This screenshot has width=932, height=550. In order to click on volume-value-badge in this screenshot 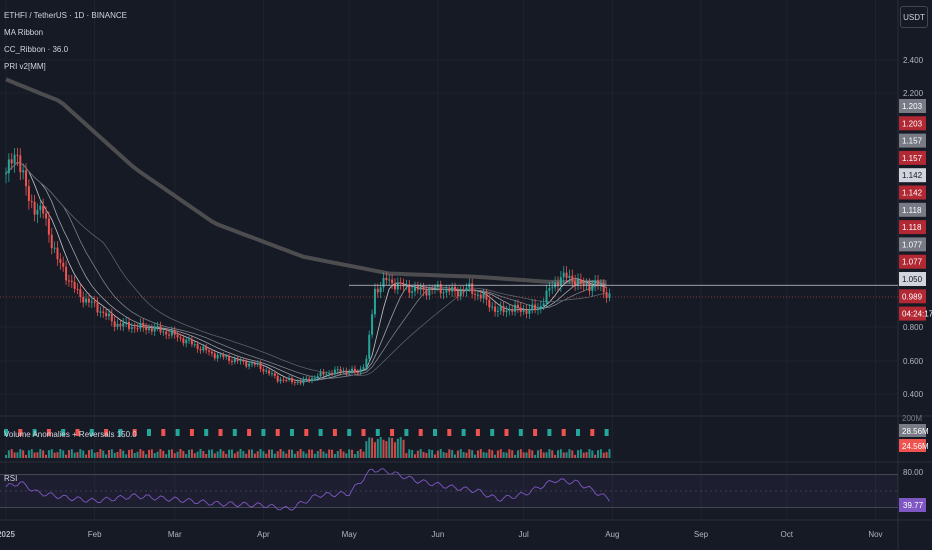, I will do `click(912, 445)`.